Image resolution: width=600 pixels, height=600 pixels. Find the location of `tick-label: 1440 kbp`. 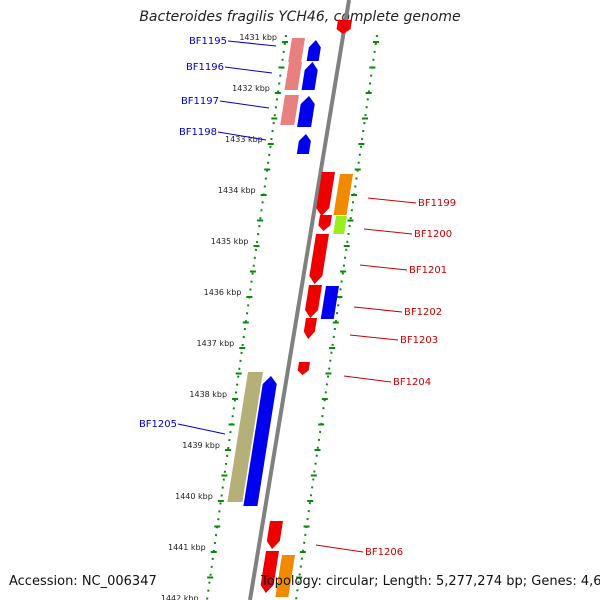

tick-label: 1440 kbp is located at coordinates (194, 496).